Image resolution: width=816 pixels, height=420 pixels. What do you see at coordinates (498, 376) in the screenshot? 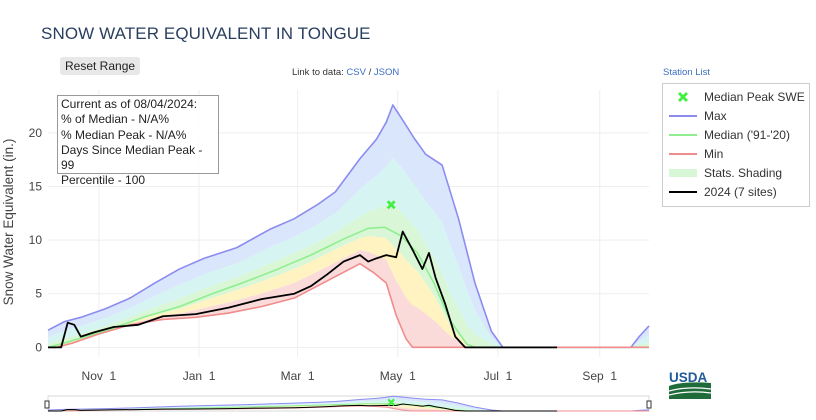
I see `x-tick-label: Jul 1` at bounding box center [498, 376].